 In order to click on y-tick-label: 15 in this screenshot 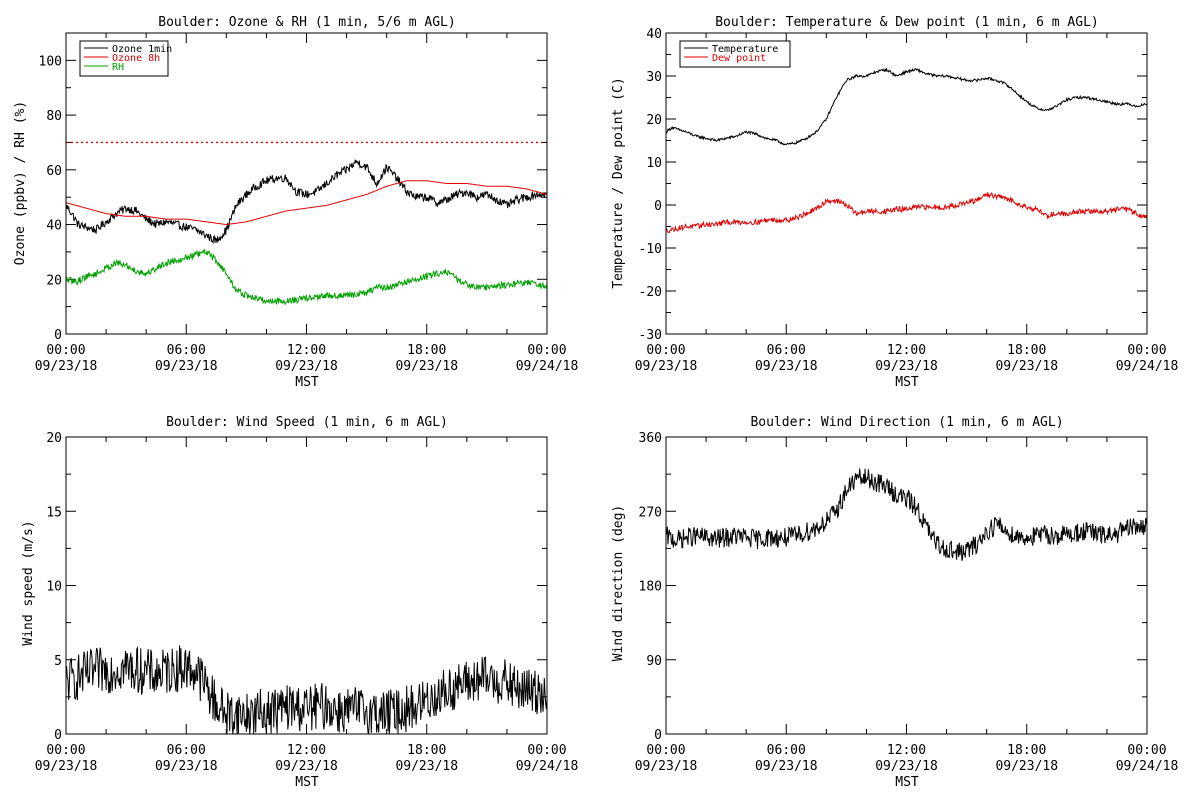, I will do `click(54, 512)`.